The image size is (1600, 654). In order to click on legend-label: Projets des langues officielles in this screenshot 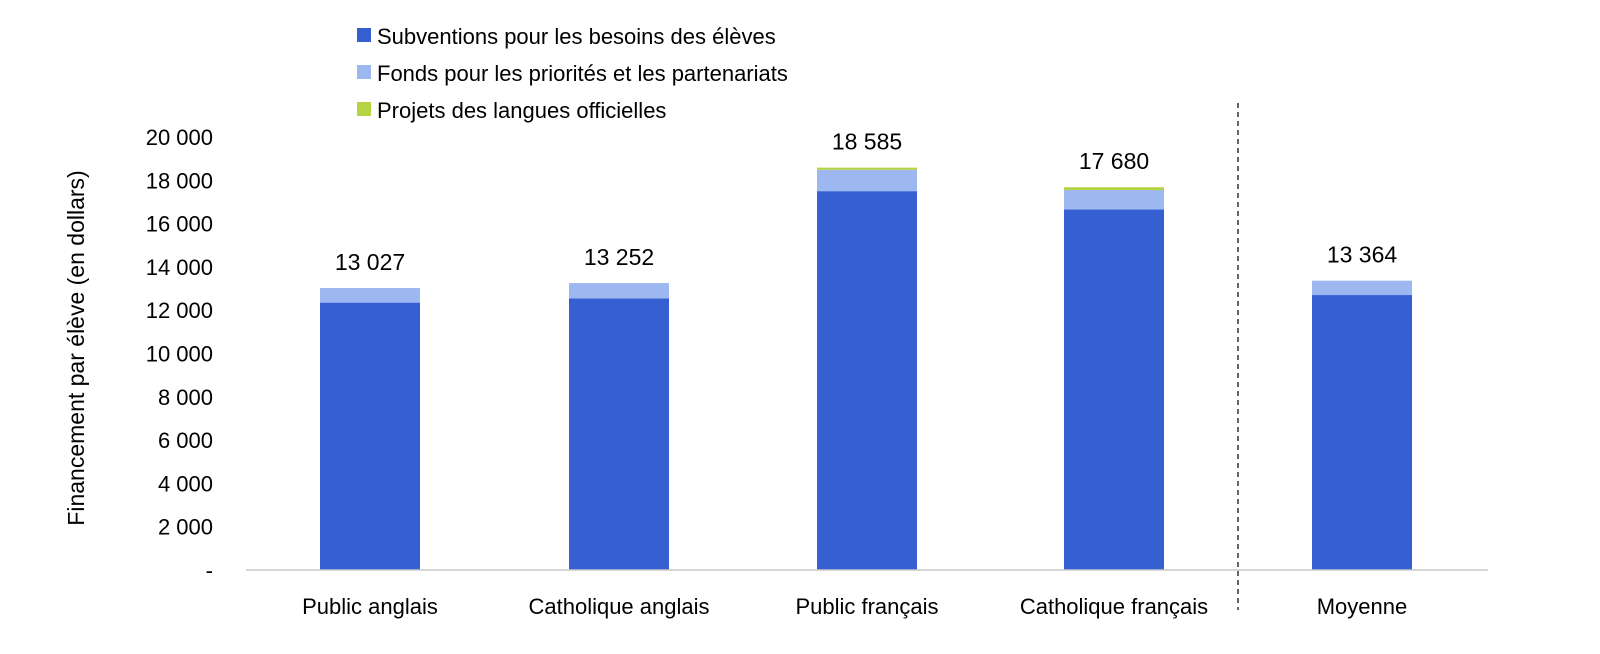, I will do `click(521, 110)`.